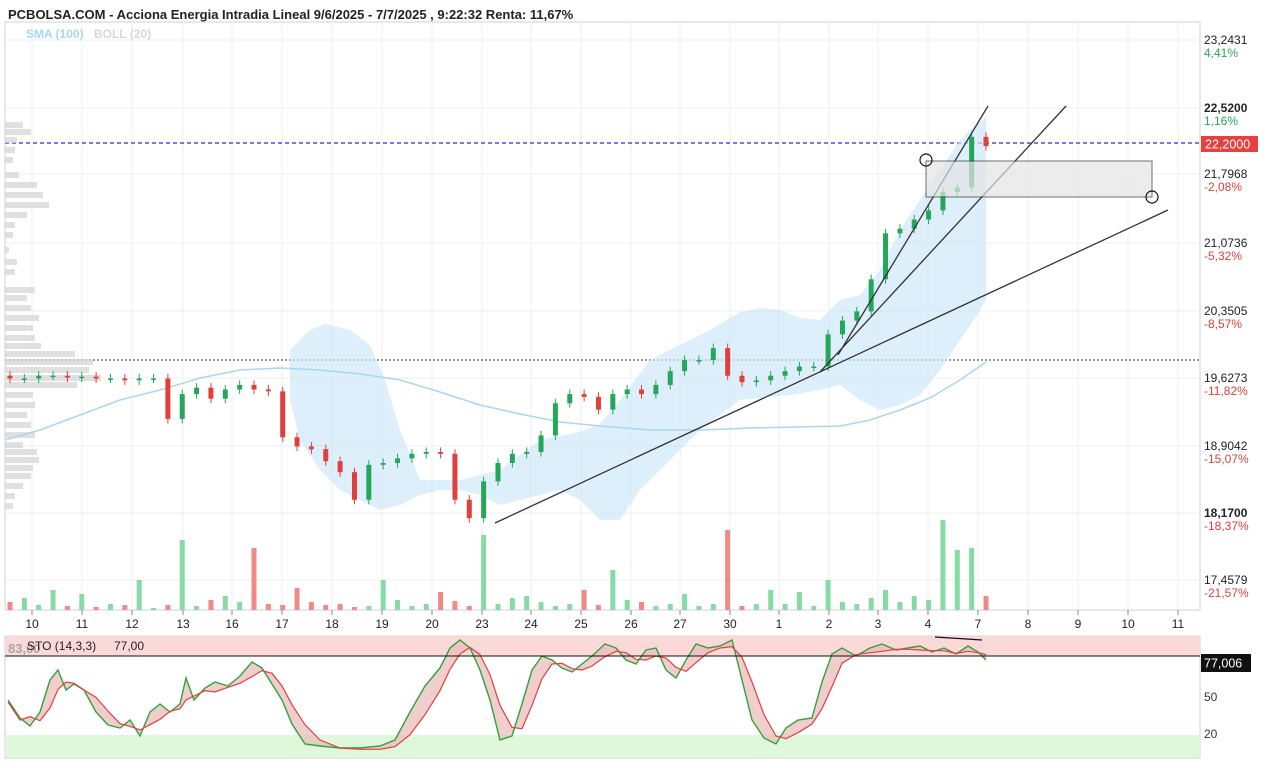 The image size is (1268, 768). I want to click on stoch-d-line, so click(497, 698).